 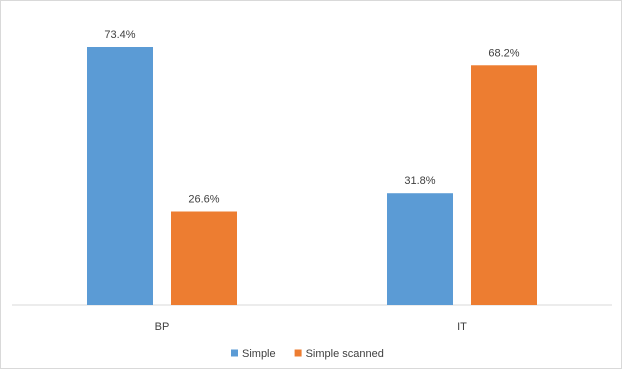 I want to click on x-tick-label-bp: BP, so click(x=162, y=327).